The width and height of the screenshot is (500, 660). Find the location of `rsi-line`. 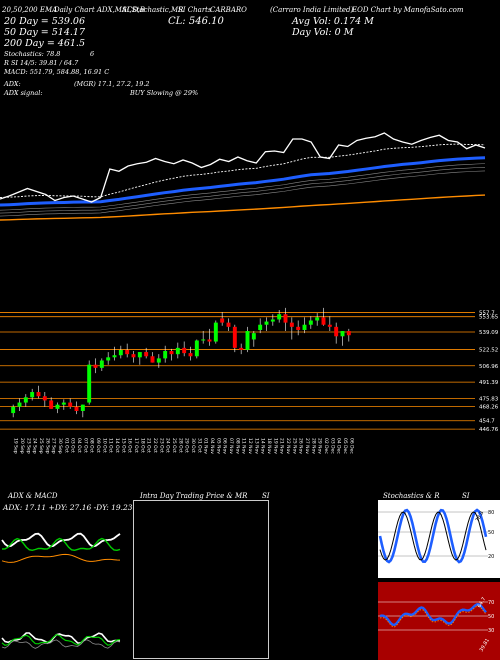

rsi-line is located at coordinates (433, 615).